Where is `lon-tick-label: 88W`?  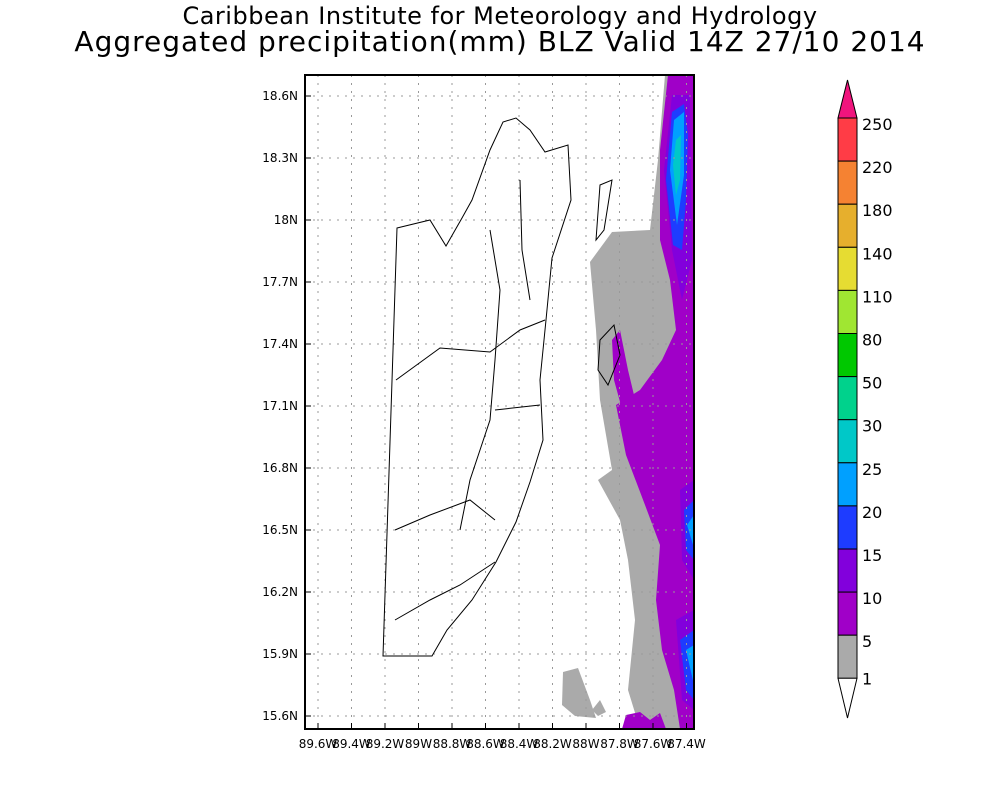
lon-tick-label: 88W is located at coordinates (585, 744).